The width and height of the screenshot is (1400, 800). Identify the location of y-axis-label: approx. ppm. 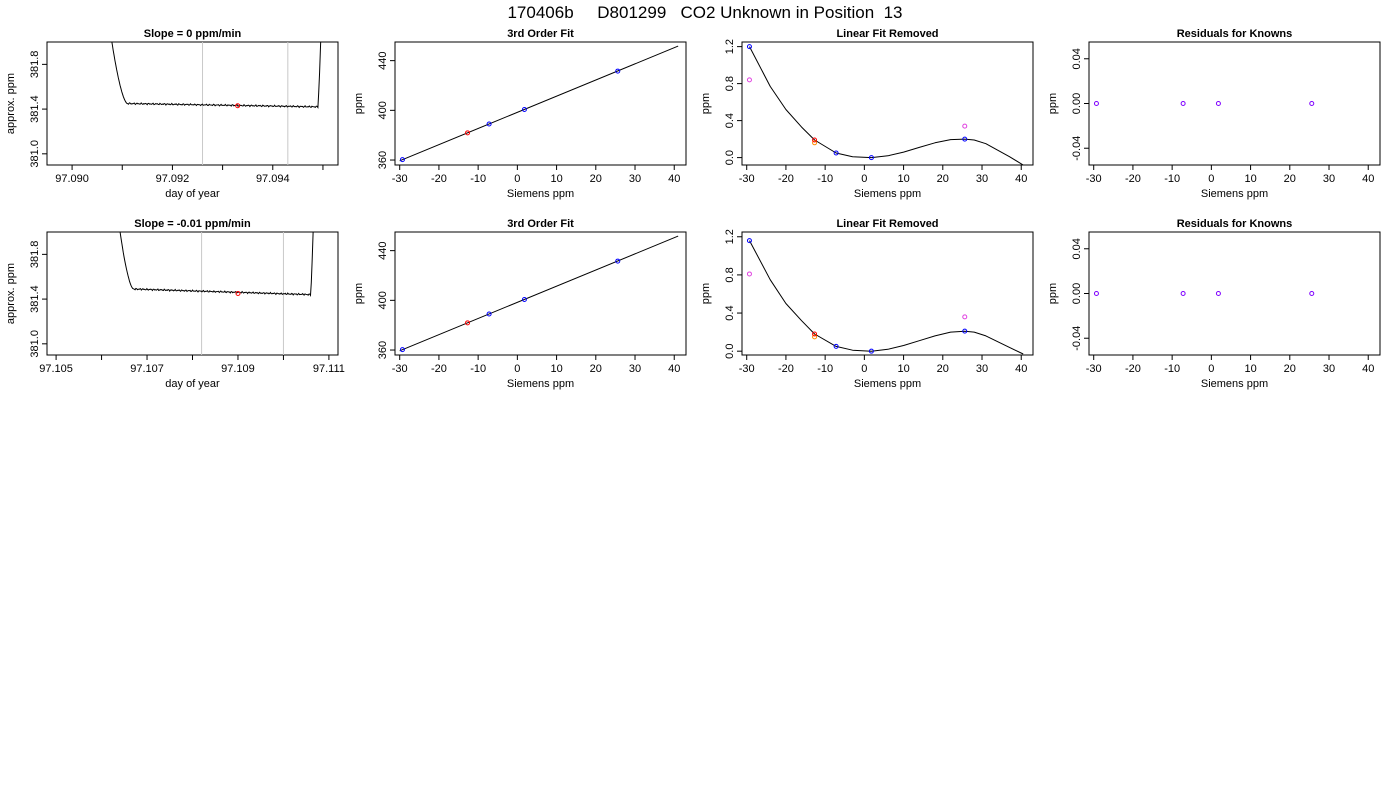
(11, 103).